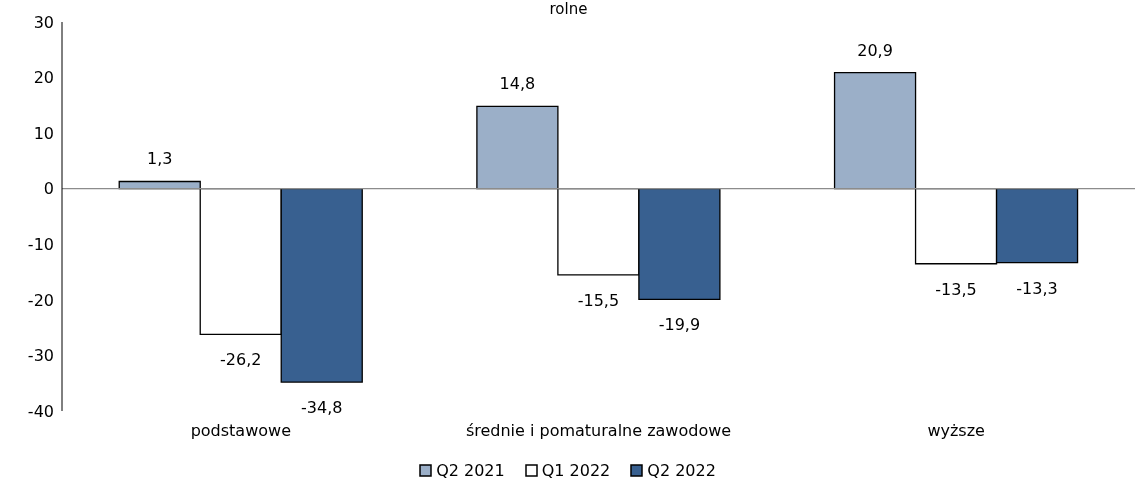 Image resolution: width=1137 pixels, height=492 pixels. I want to click on y-tick-label: 20, so click(43, 78).